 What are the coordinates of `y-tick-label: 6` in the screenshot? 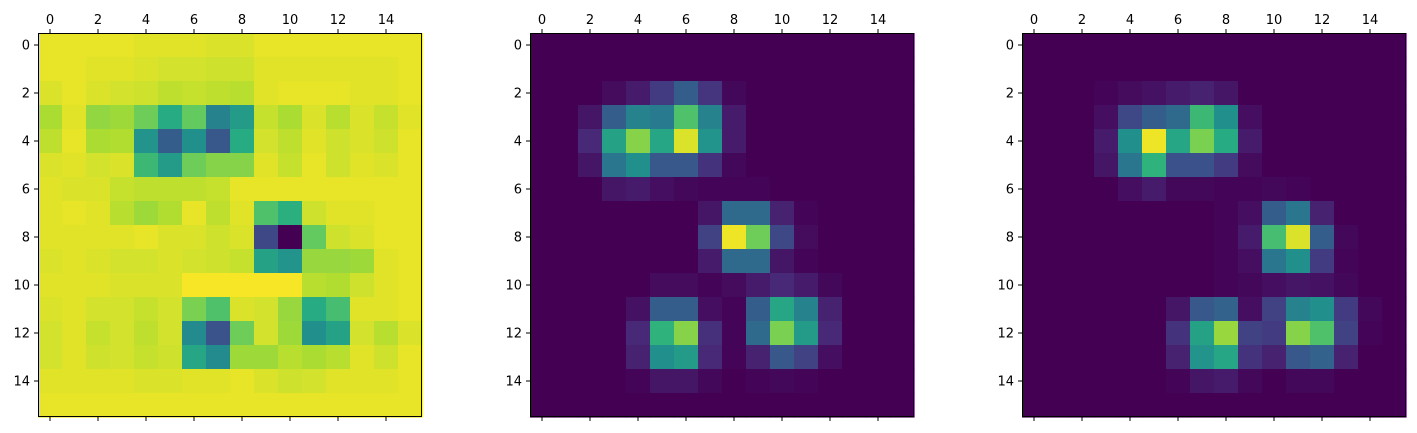 It's located at (518, 190).